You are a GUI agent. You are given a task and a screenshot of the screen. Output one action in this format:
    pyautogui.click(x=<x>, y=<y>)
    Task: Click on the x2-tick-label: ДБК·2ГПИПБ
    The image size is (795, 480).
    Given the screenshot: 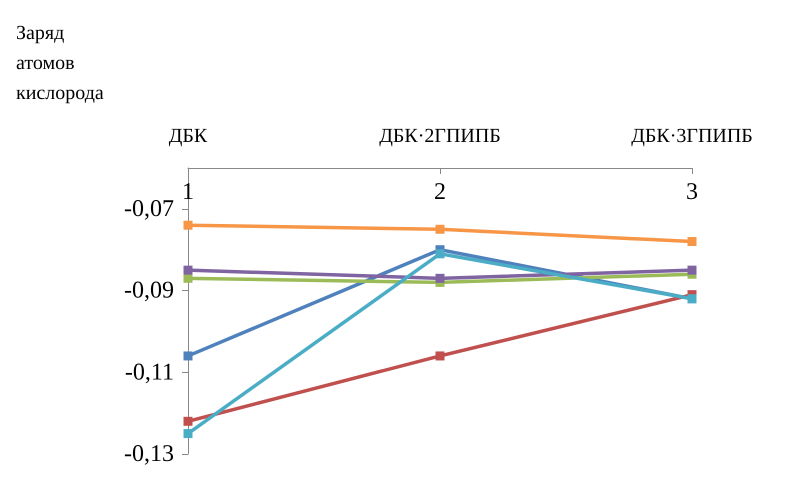 What is the action you would take?
    pyautogui.click(x=440, y=136)
    